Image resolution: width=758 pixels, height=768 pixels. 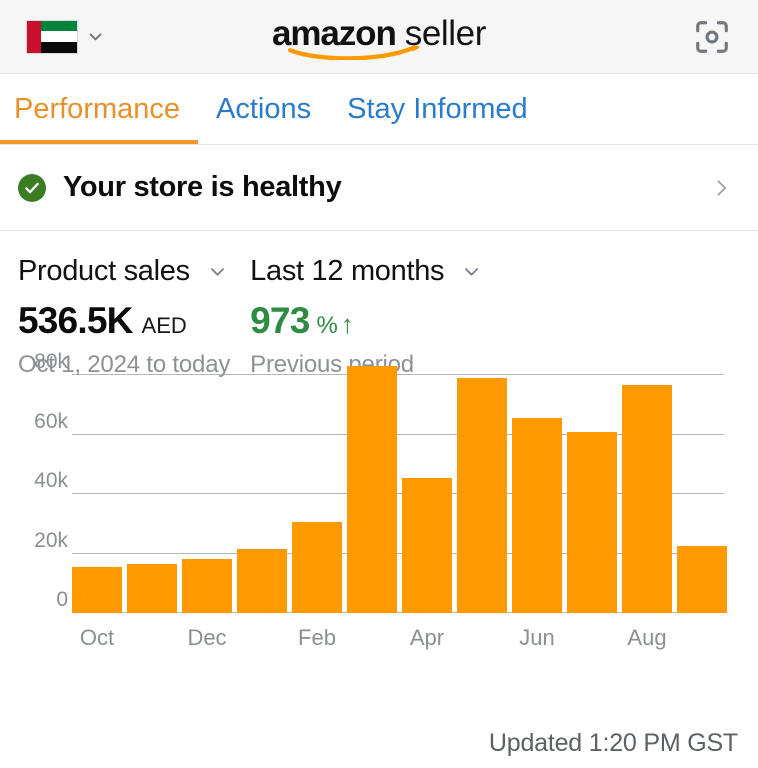 I want to click on app-header: amazon seller, so click(x=379, y=37).